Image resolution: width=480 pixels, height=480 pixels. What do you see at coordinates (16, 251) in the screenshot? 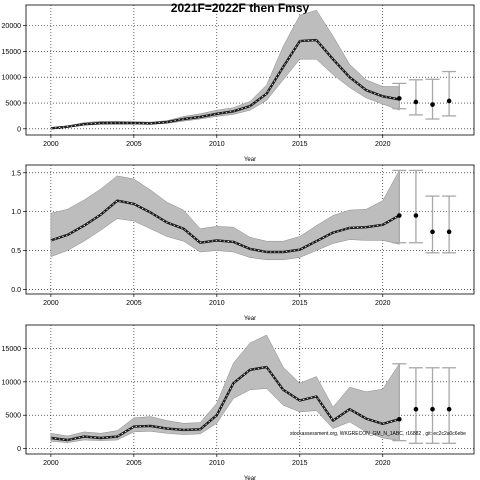
I see `y-tick-label: 0.5` at bounding box center [16, 251].